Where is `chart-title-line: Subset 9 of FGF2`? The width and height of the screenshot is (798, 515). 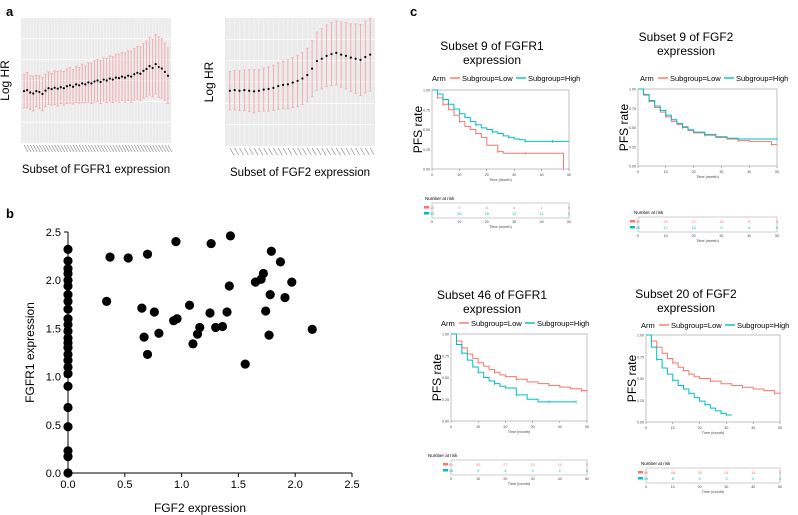
chart-title-line: Subset 9 of FGF2 is located at coordinates (686, 37).